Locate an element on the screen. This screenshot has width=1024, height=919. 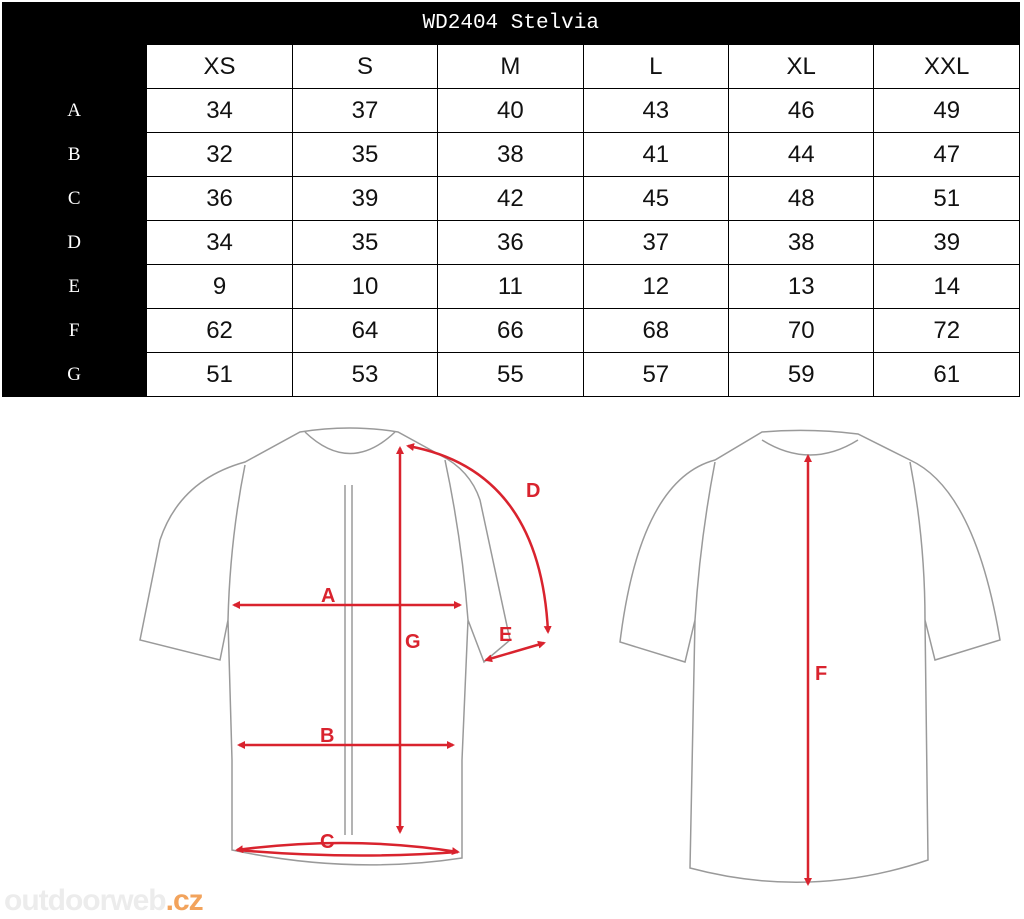
measurement-cell: 70 is located at coordinates (801, 330).